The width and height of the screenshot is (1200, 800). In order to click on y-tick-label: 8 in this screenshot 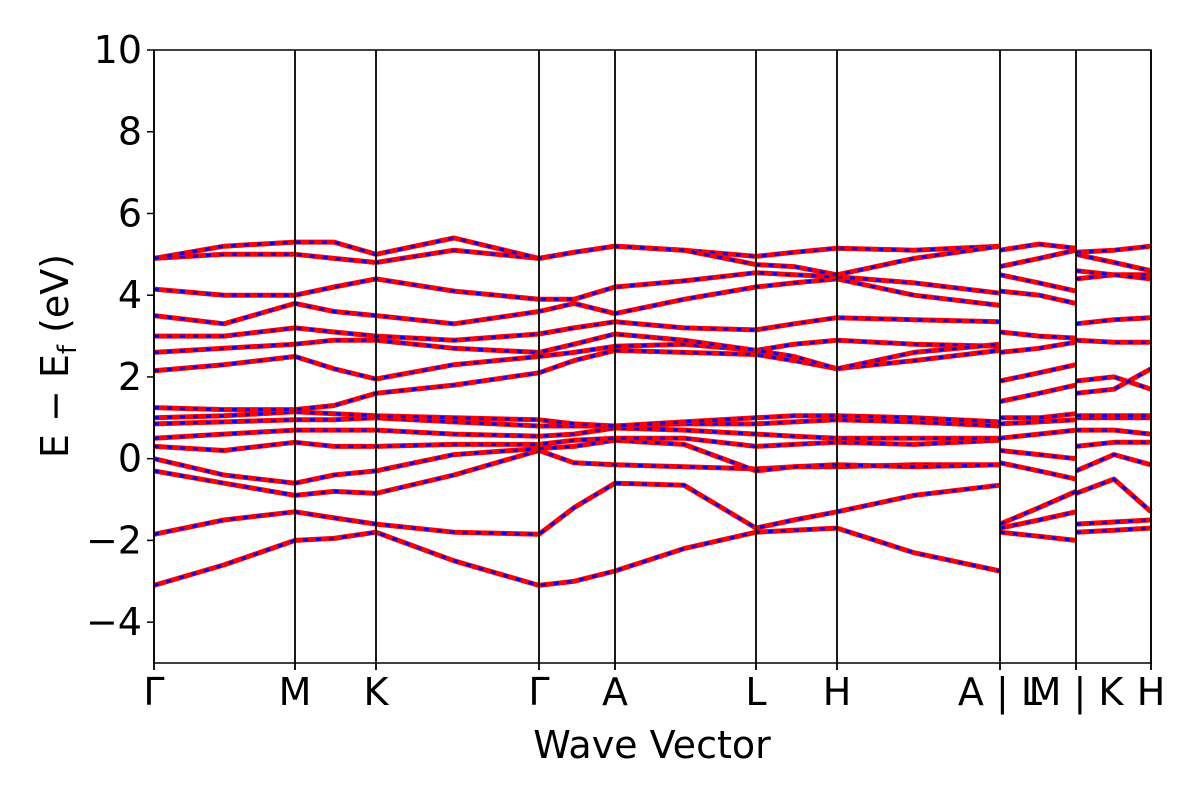, I will do `click(130, 132)`.